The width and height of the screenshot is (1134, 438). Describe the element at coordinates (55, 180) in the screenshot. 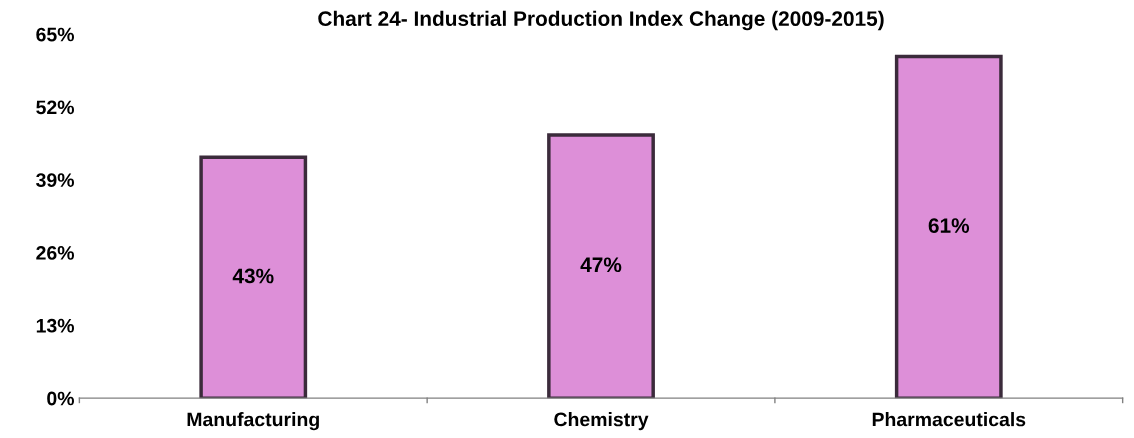

I see `y-tick-label: 39%` at that location.